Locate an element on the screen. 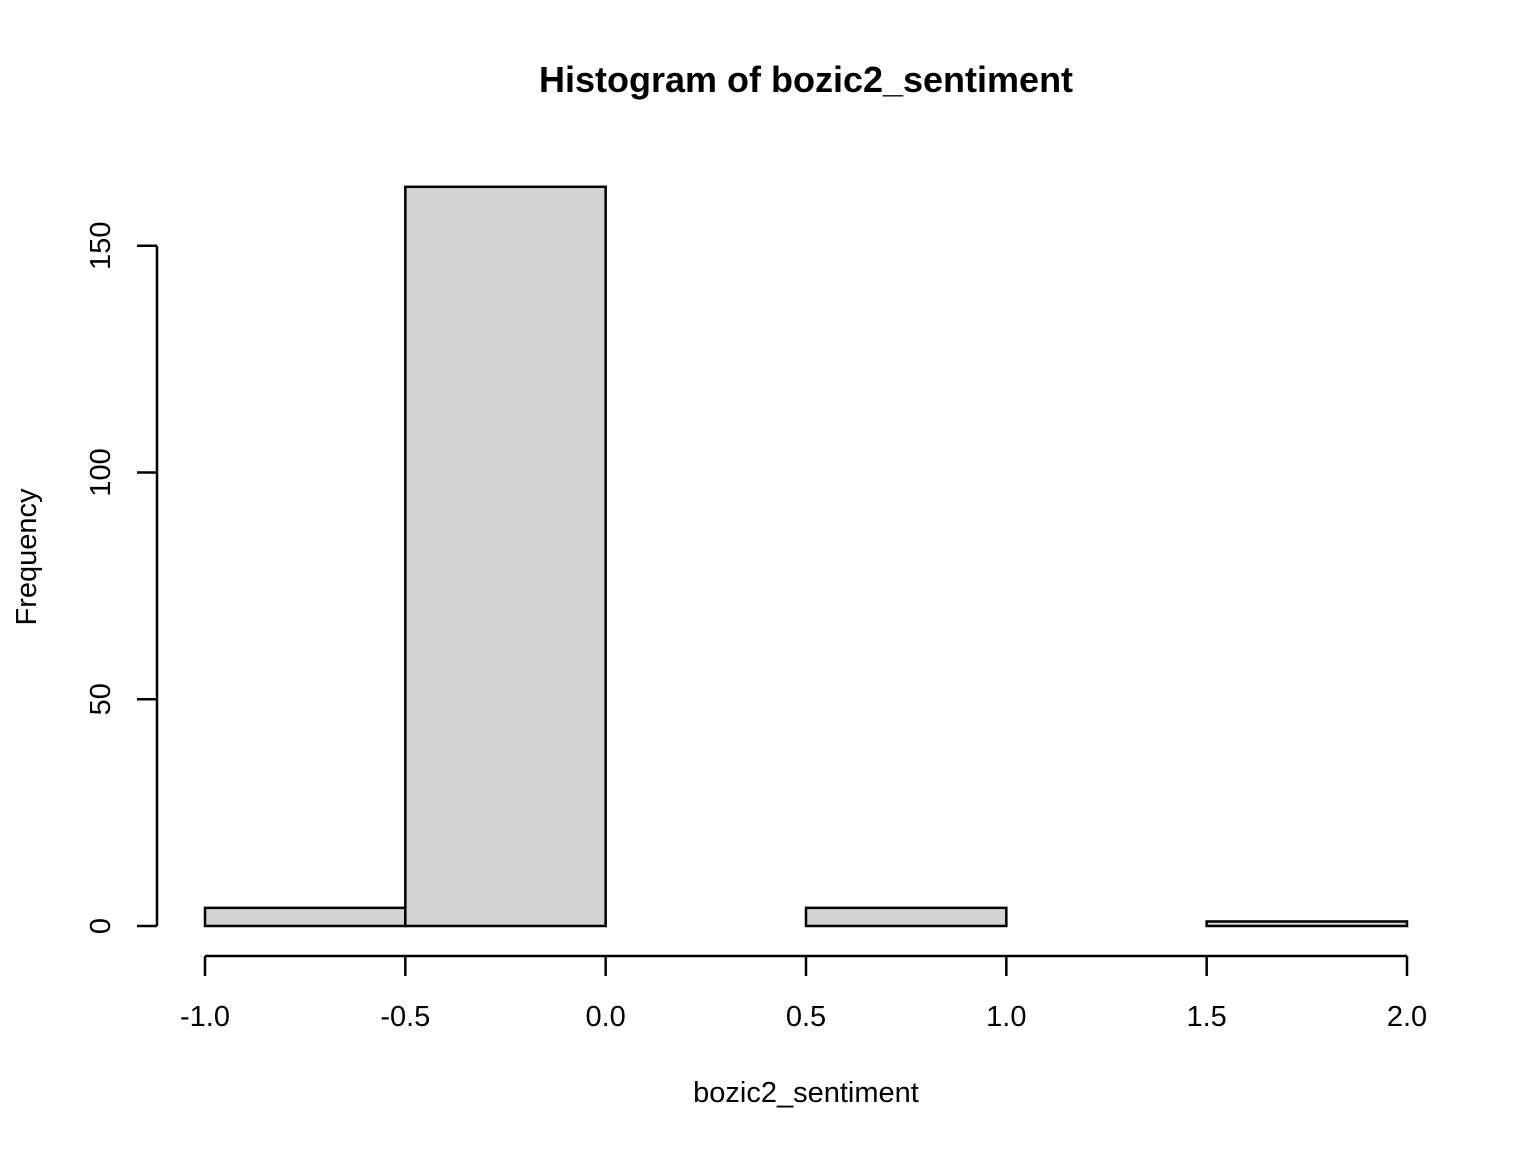 This screenshot has width=1536, height=1152. chart-title: Histogram of bozic2_sentiment is located at coordinates (806, 79).